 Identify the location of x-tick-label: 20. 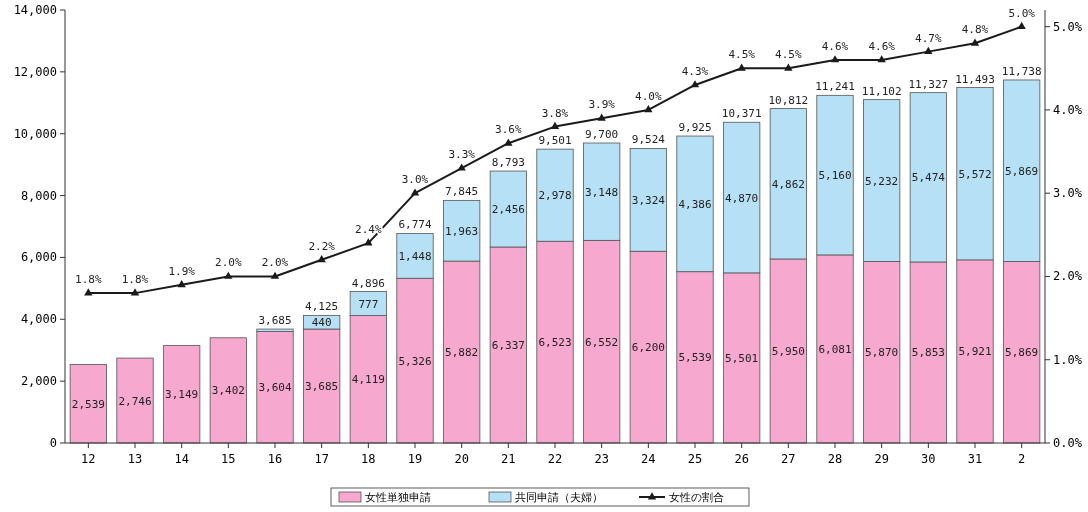
(461, 459).